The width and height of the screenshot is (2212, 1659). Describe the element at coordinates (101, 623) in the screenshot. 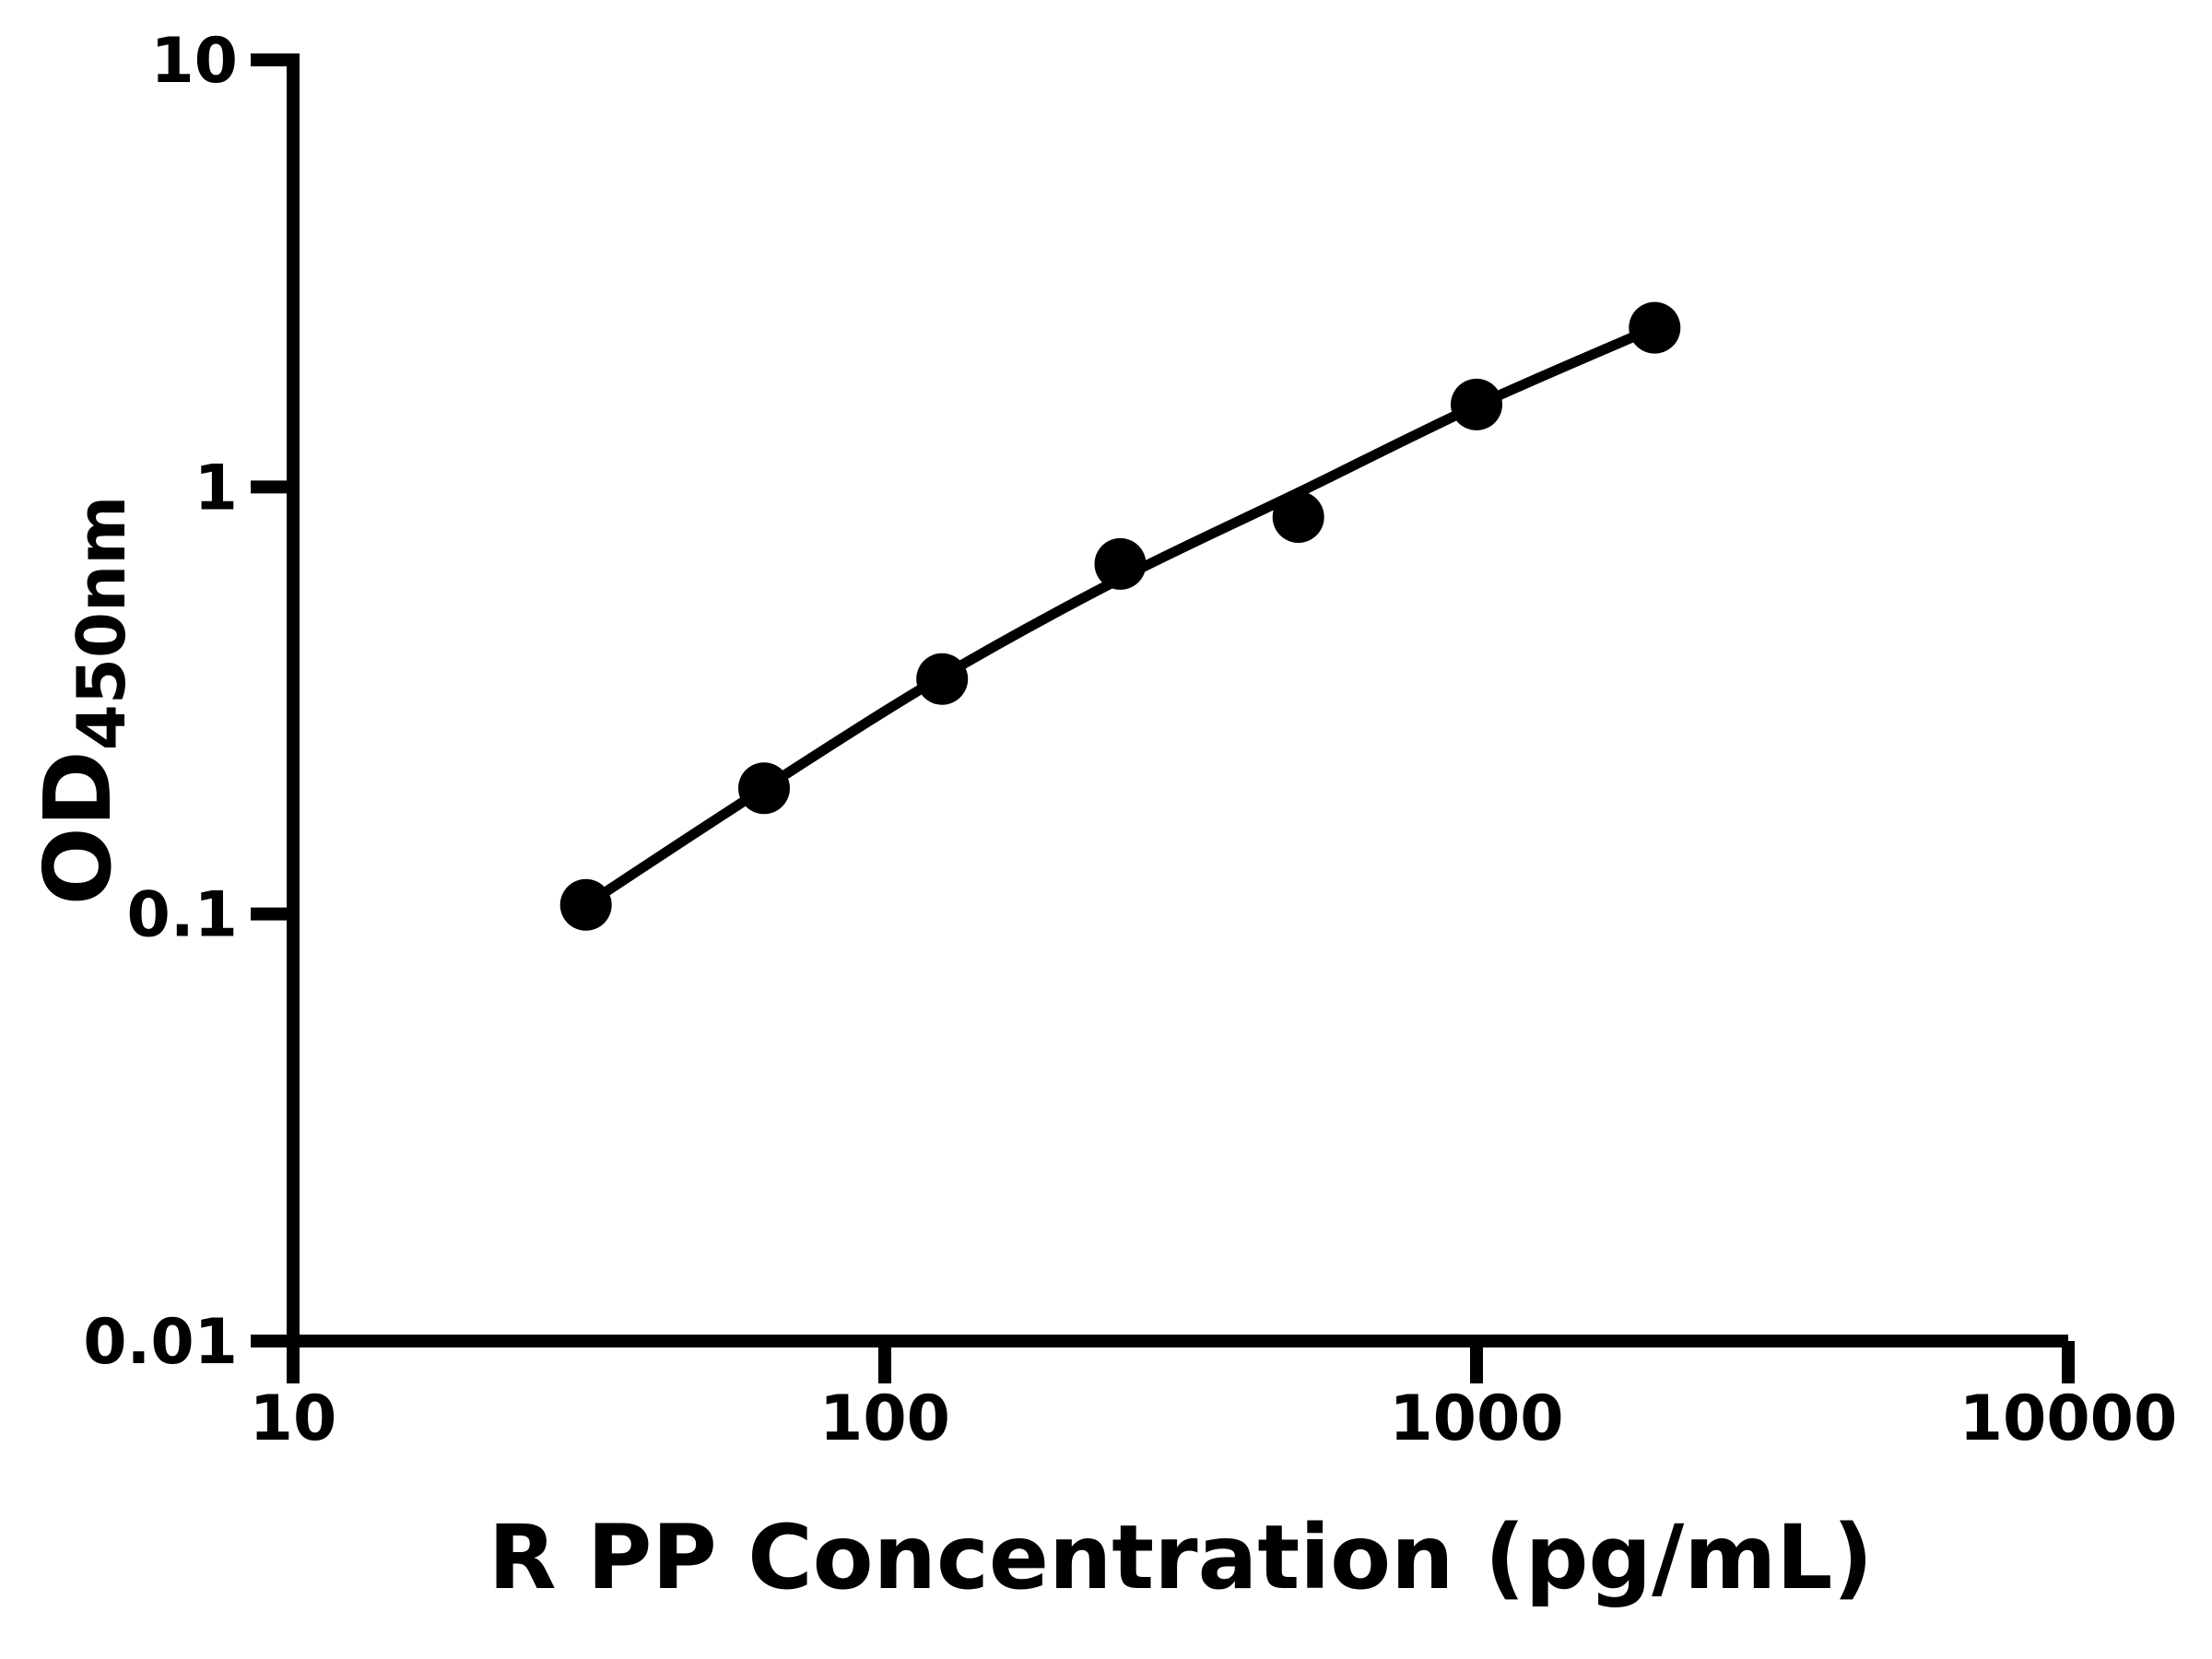

I see `y-axis-title-subscript: 450nm` at that location.